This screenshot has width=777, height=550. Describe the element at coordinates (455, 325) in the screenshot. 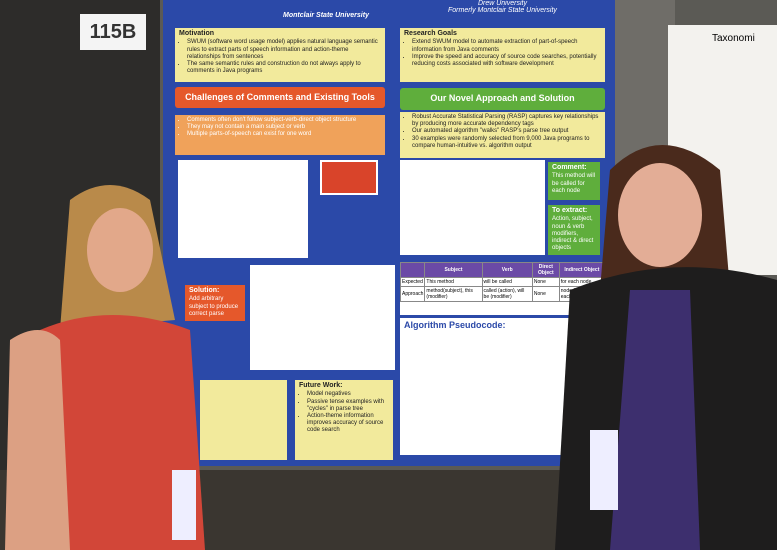

I see `title: Algorithm Pseudocode:` at that location.